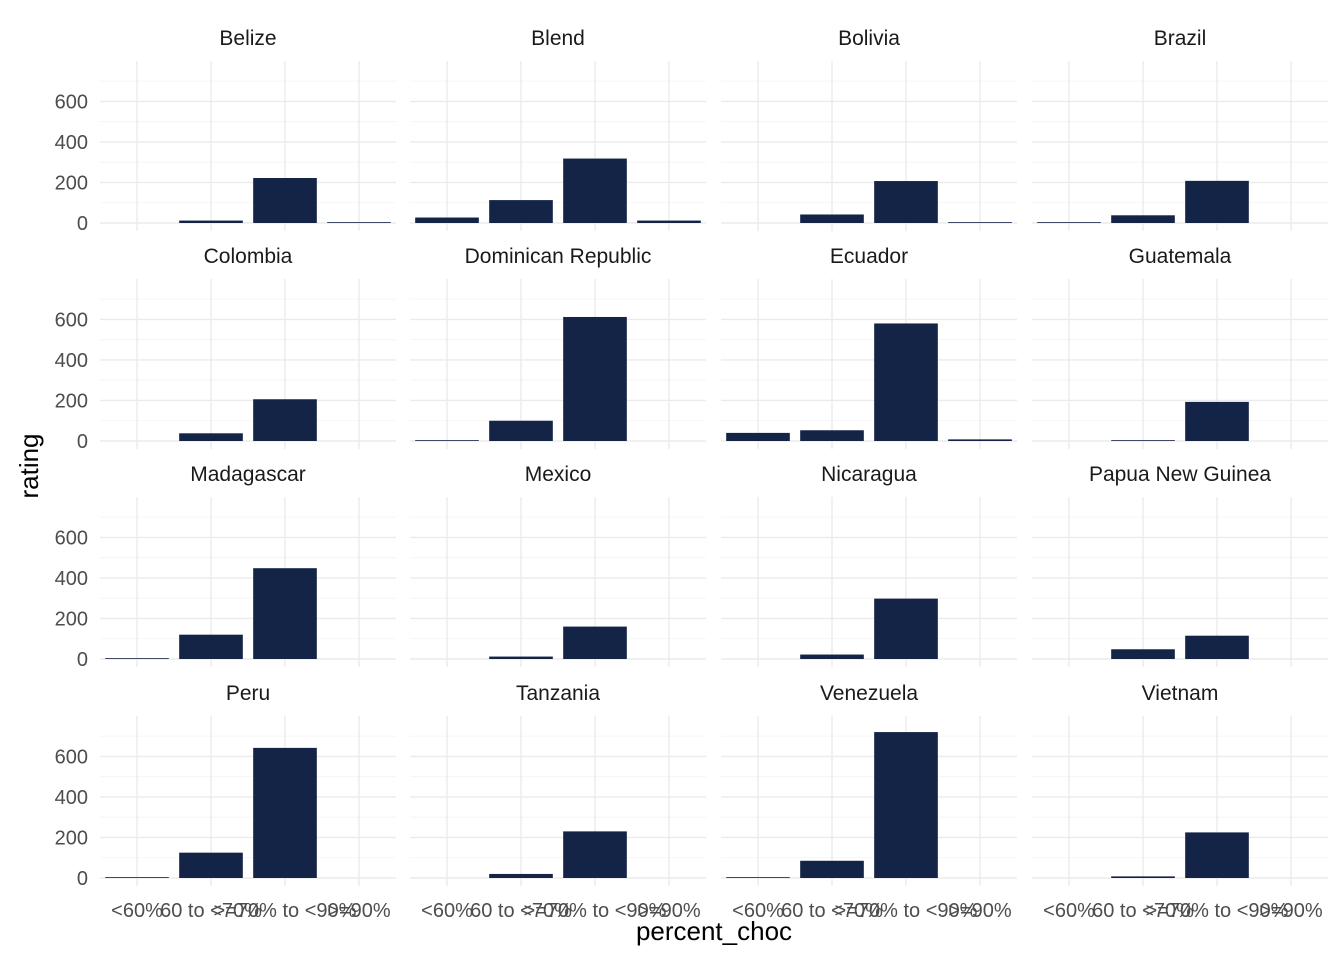 The width and height of the screenshot is (1344, 960). Describe the element at coordinates (247, 38) in the screenshot. I see `facet-title: Belize` at that location.